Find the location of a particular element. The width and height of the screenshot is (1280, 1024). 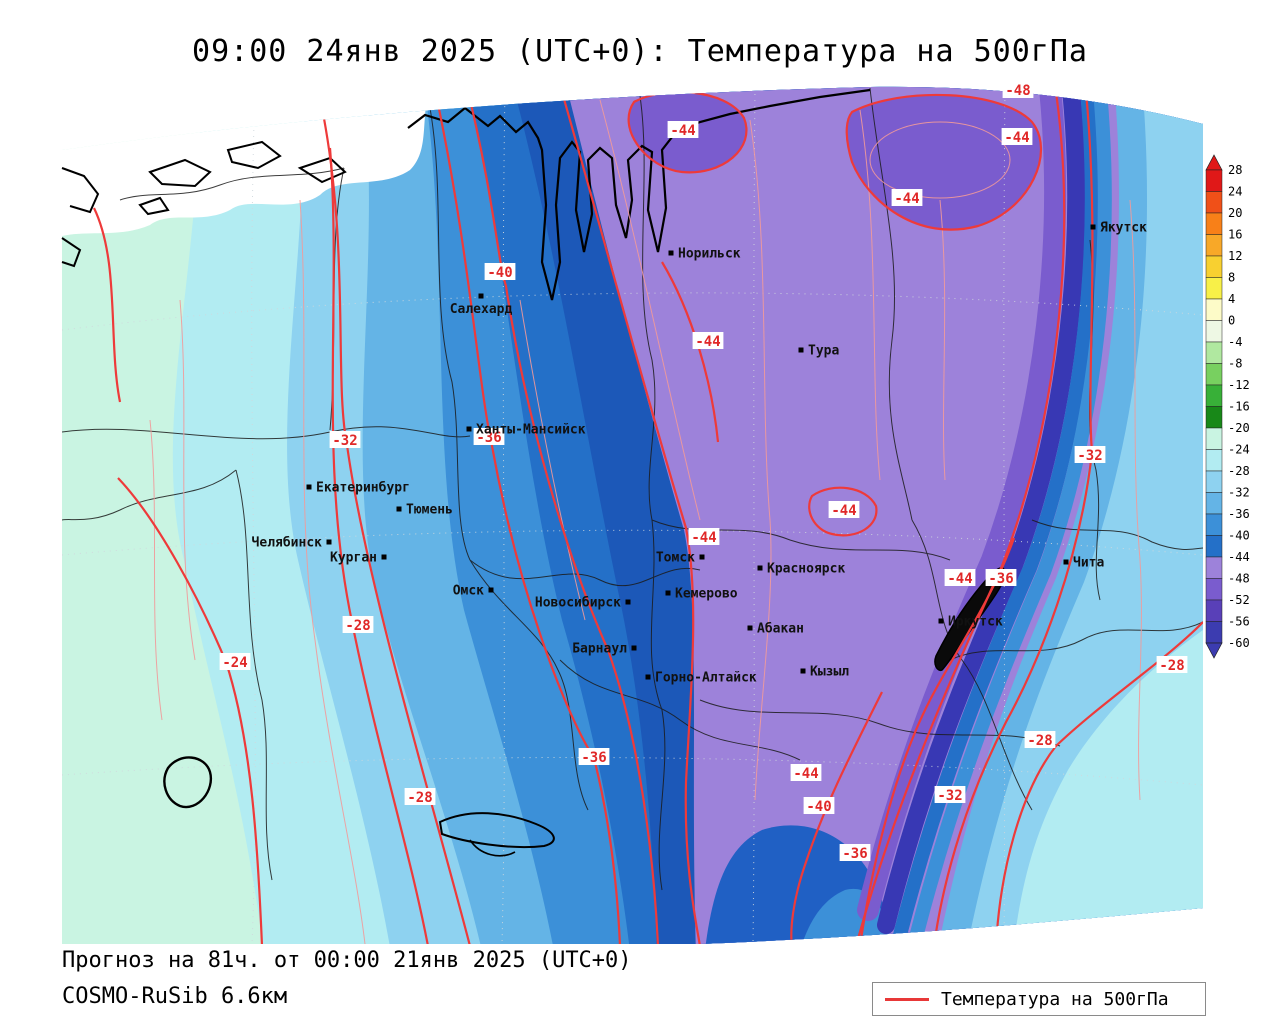

colorbar-tick-label: -20 is located at coordinates (1239, 428).